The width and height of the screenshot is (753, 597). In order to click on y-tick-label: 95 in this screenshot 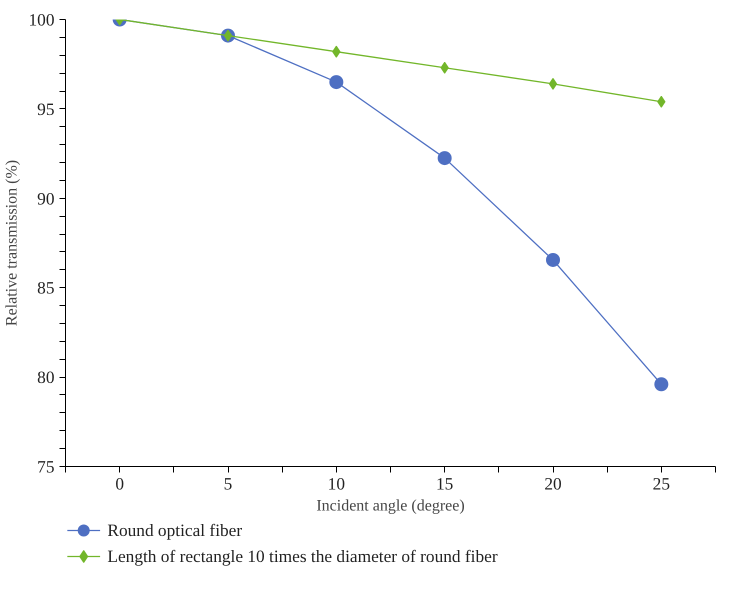, I will do `click(45, 109)`.